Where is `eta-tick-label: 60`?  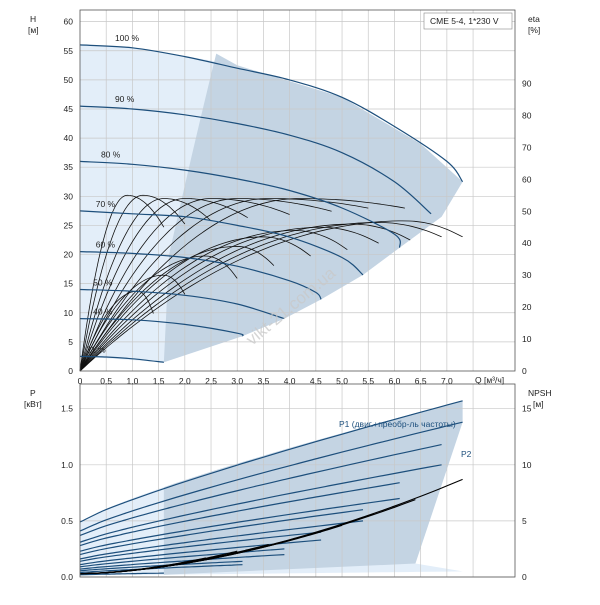 eta-tick-label: 60 is located at coordinates (527, 179).